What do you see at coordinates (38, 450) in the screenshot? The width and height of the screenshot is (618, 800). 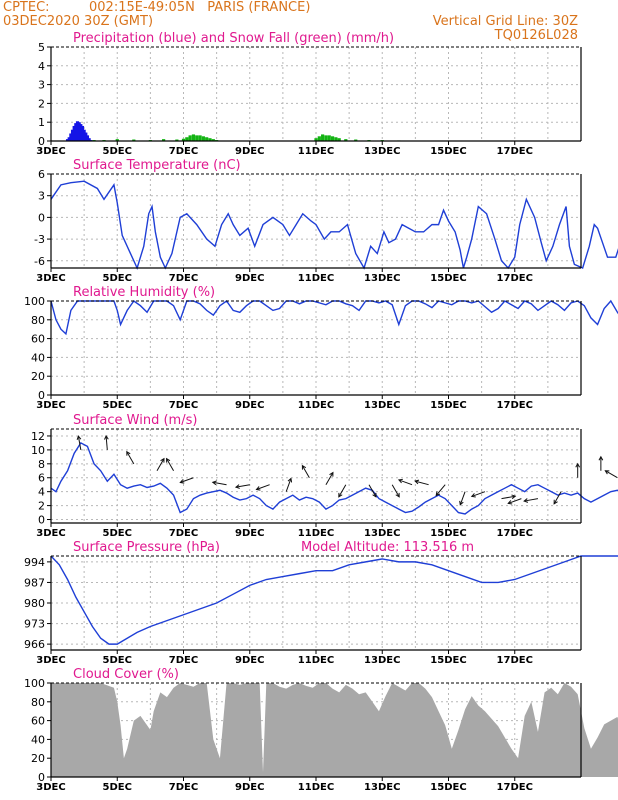 I see `y-tick-label: 10` at bounding box center [38, 450].